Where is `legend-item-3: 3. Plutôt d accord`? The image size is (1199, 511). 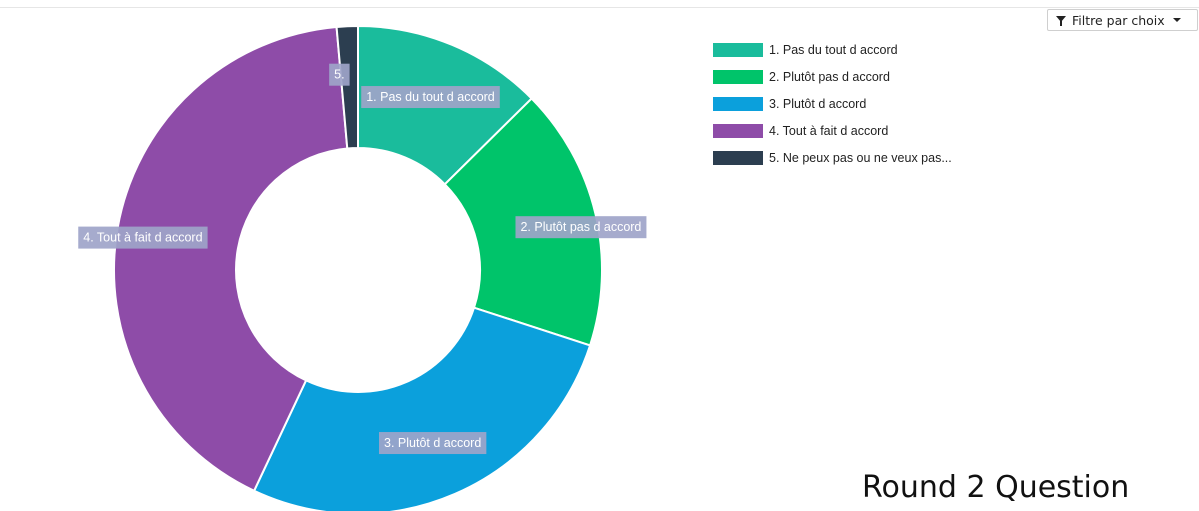 legend-item-3: 3. Plutôt d accord is located at coordinates (832, 103).